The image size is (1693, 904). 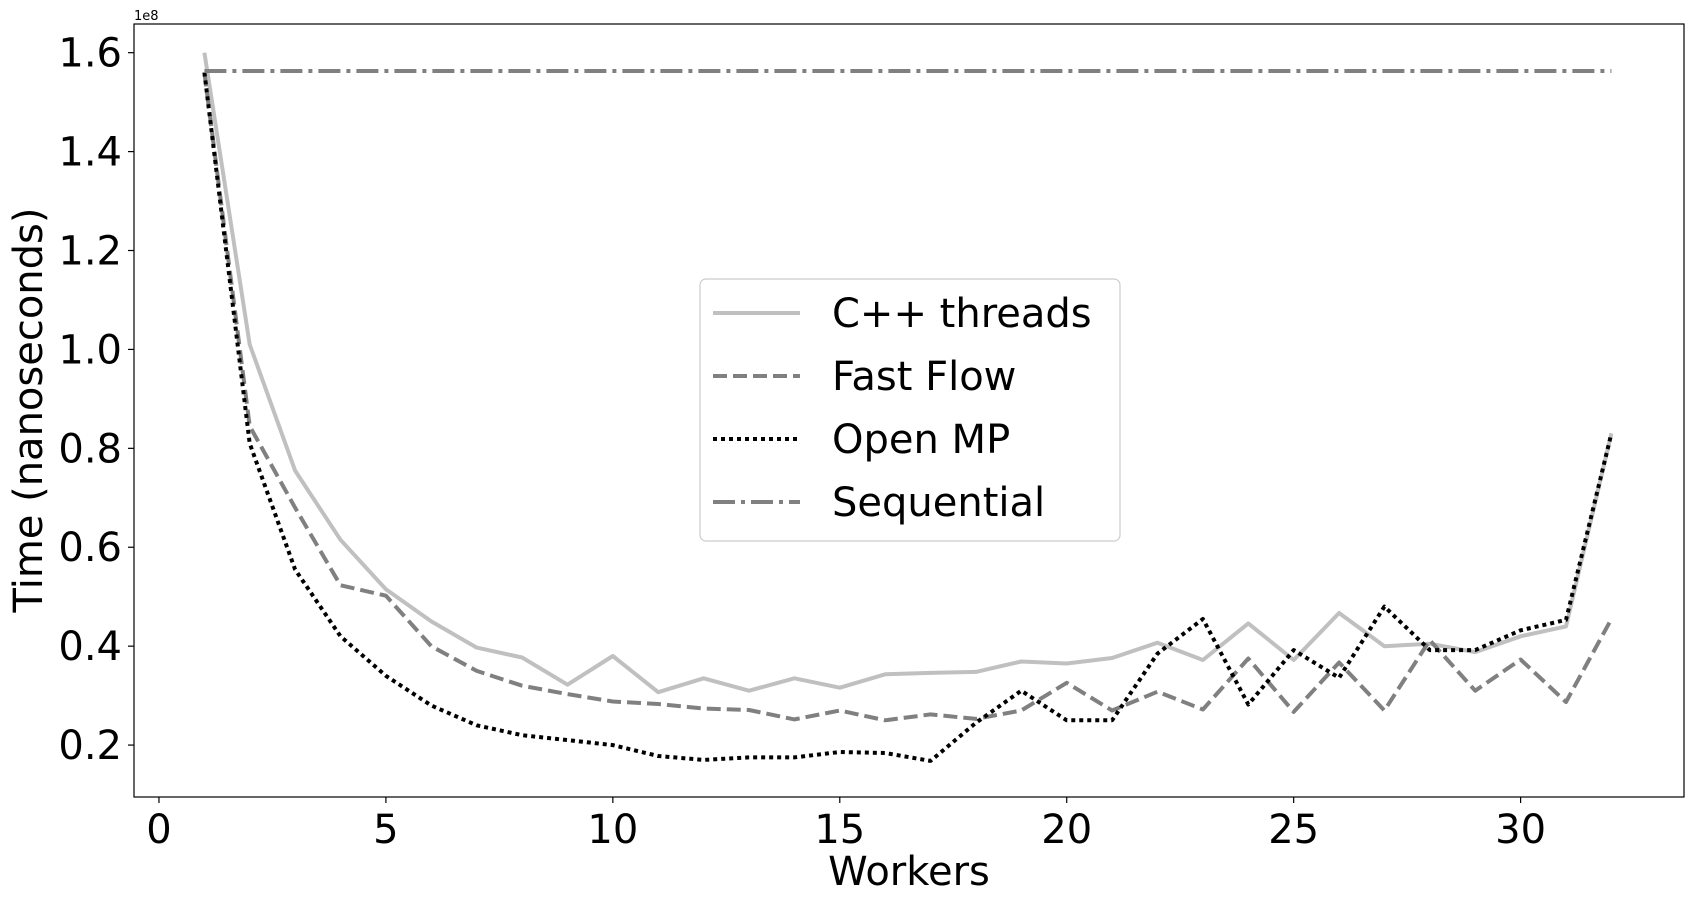 I want to click on x-axis-ticks: 0 5 10 15 20 25 30, so click(x=846, y=825).